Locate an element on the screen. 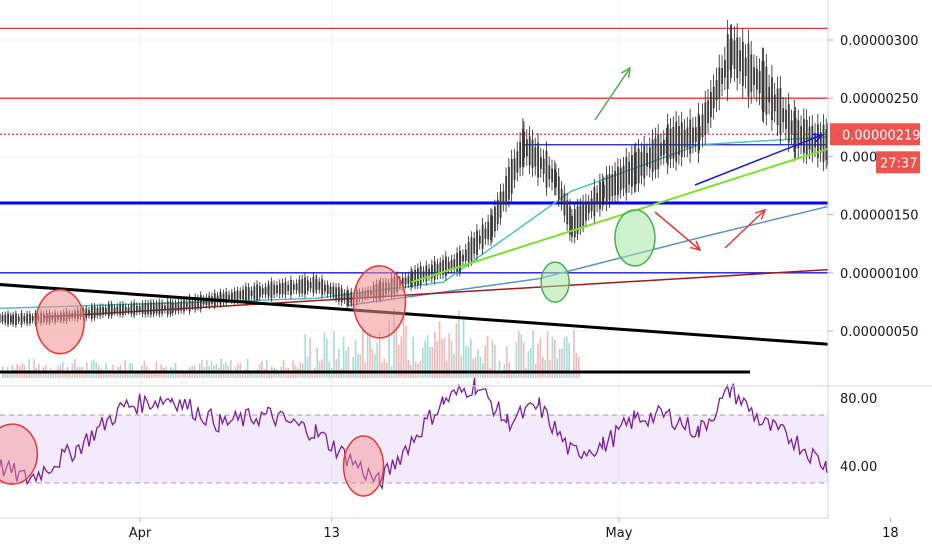 Image resolution: width=932 pixels, height=554 pixels. time-tick-label: 13 is located at coordinates (331, 533).